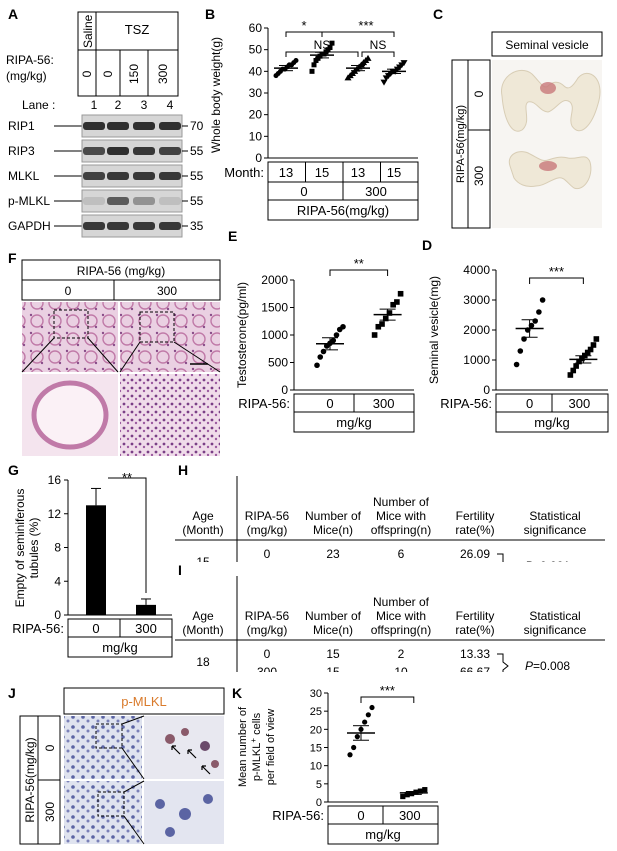  What do you see at coordinates (203, 662) in the screenshot?
I see `age-value: 18` at bounding box center [203, 662].